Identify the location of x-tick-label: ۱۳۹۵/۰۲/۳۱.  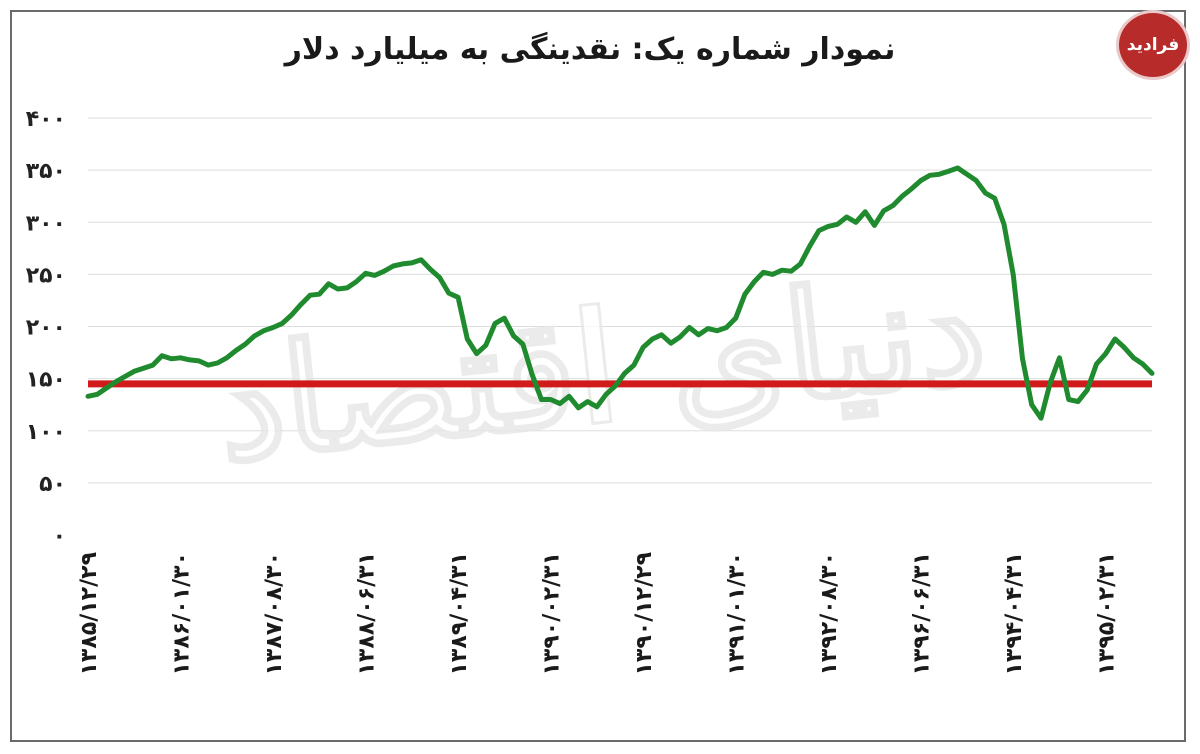
(1107, 614).